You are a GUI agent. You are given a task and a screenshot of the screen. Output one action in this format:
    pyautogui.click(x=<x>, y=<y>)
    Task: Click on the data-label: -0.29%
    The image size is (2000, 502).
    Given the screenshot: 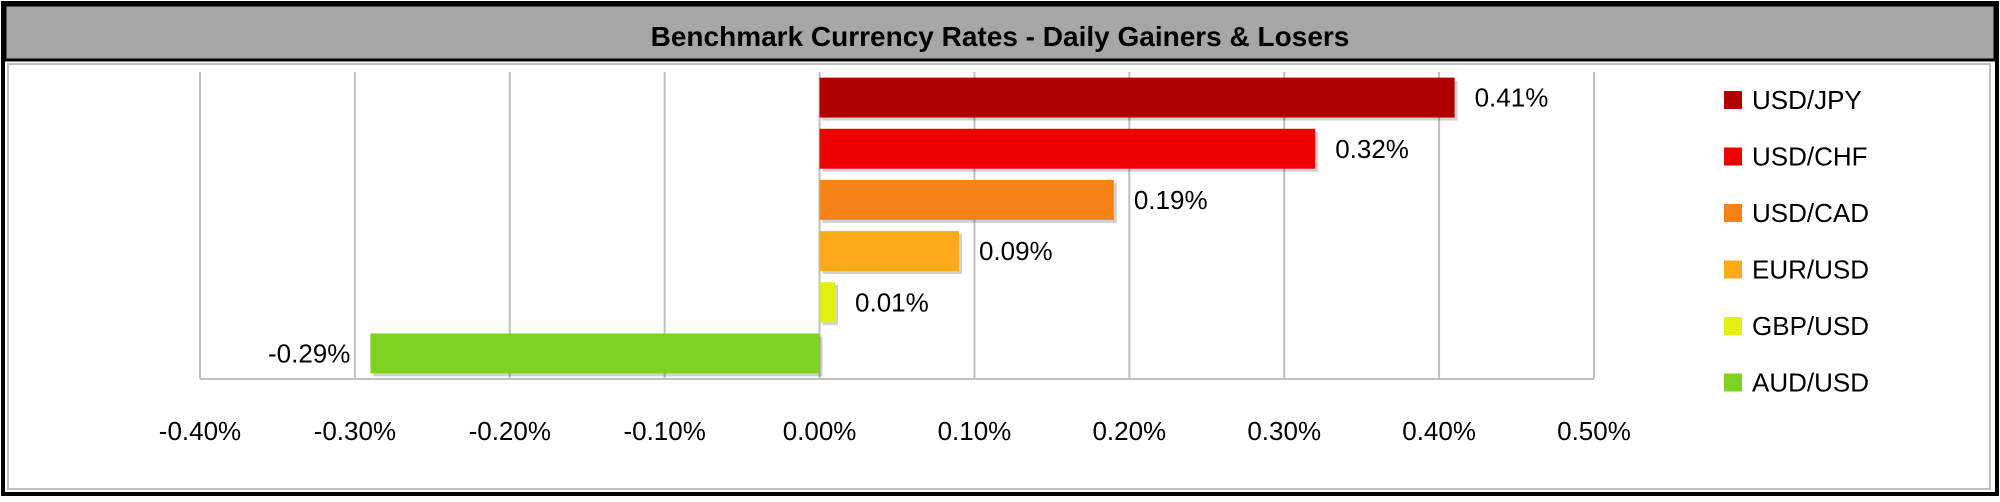 What is the action you would take?
    pyautogui.click(x=309, y=353)
    